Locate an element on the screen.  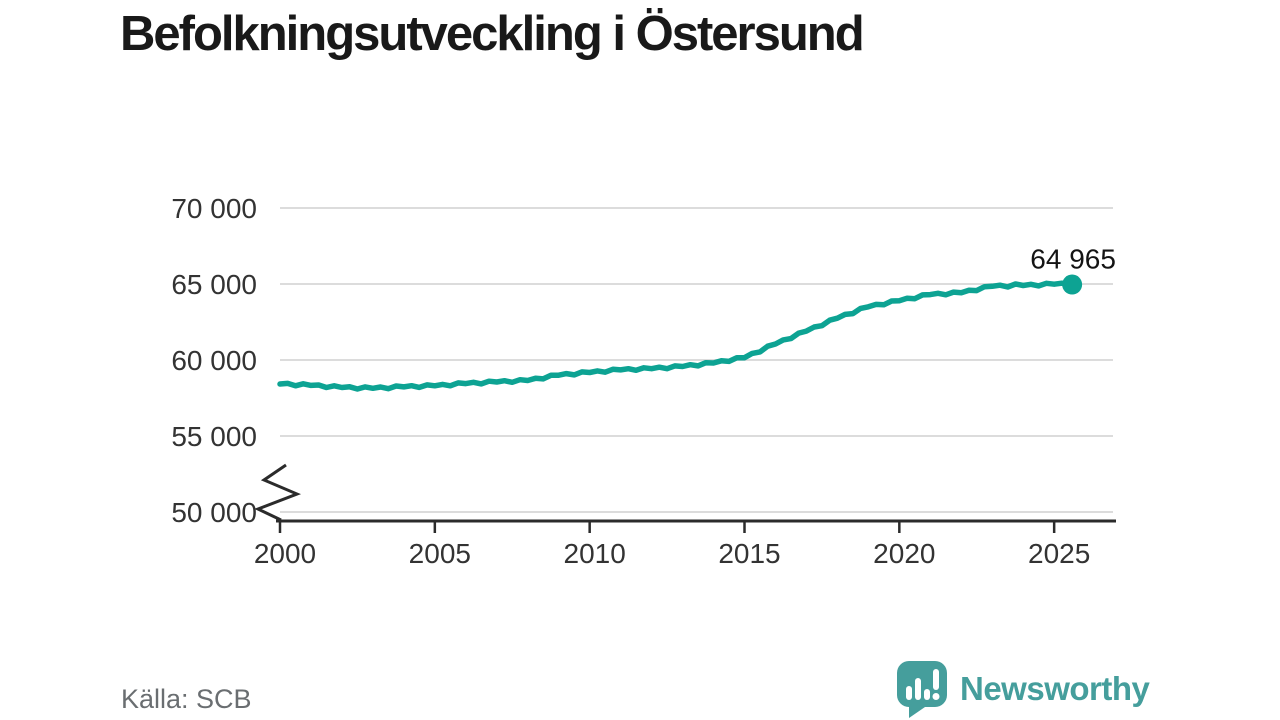
x-tick-label: 2025 is located at coordinates (1059, 553).